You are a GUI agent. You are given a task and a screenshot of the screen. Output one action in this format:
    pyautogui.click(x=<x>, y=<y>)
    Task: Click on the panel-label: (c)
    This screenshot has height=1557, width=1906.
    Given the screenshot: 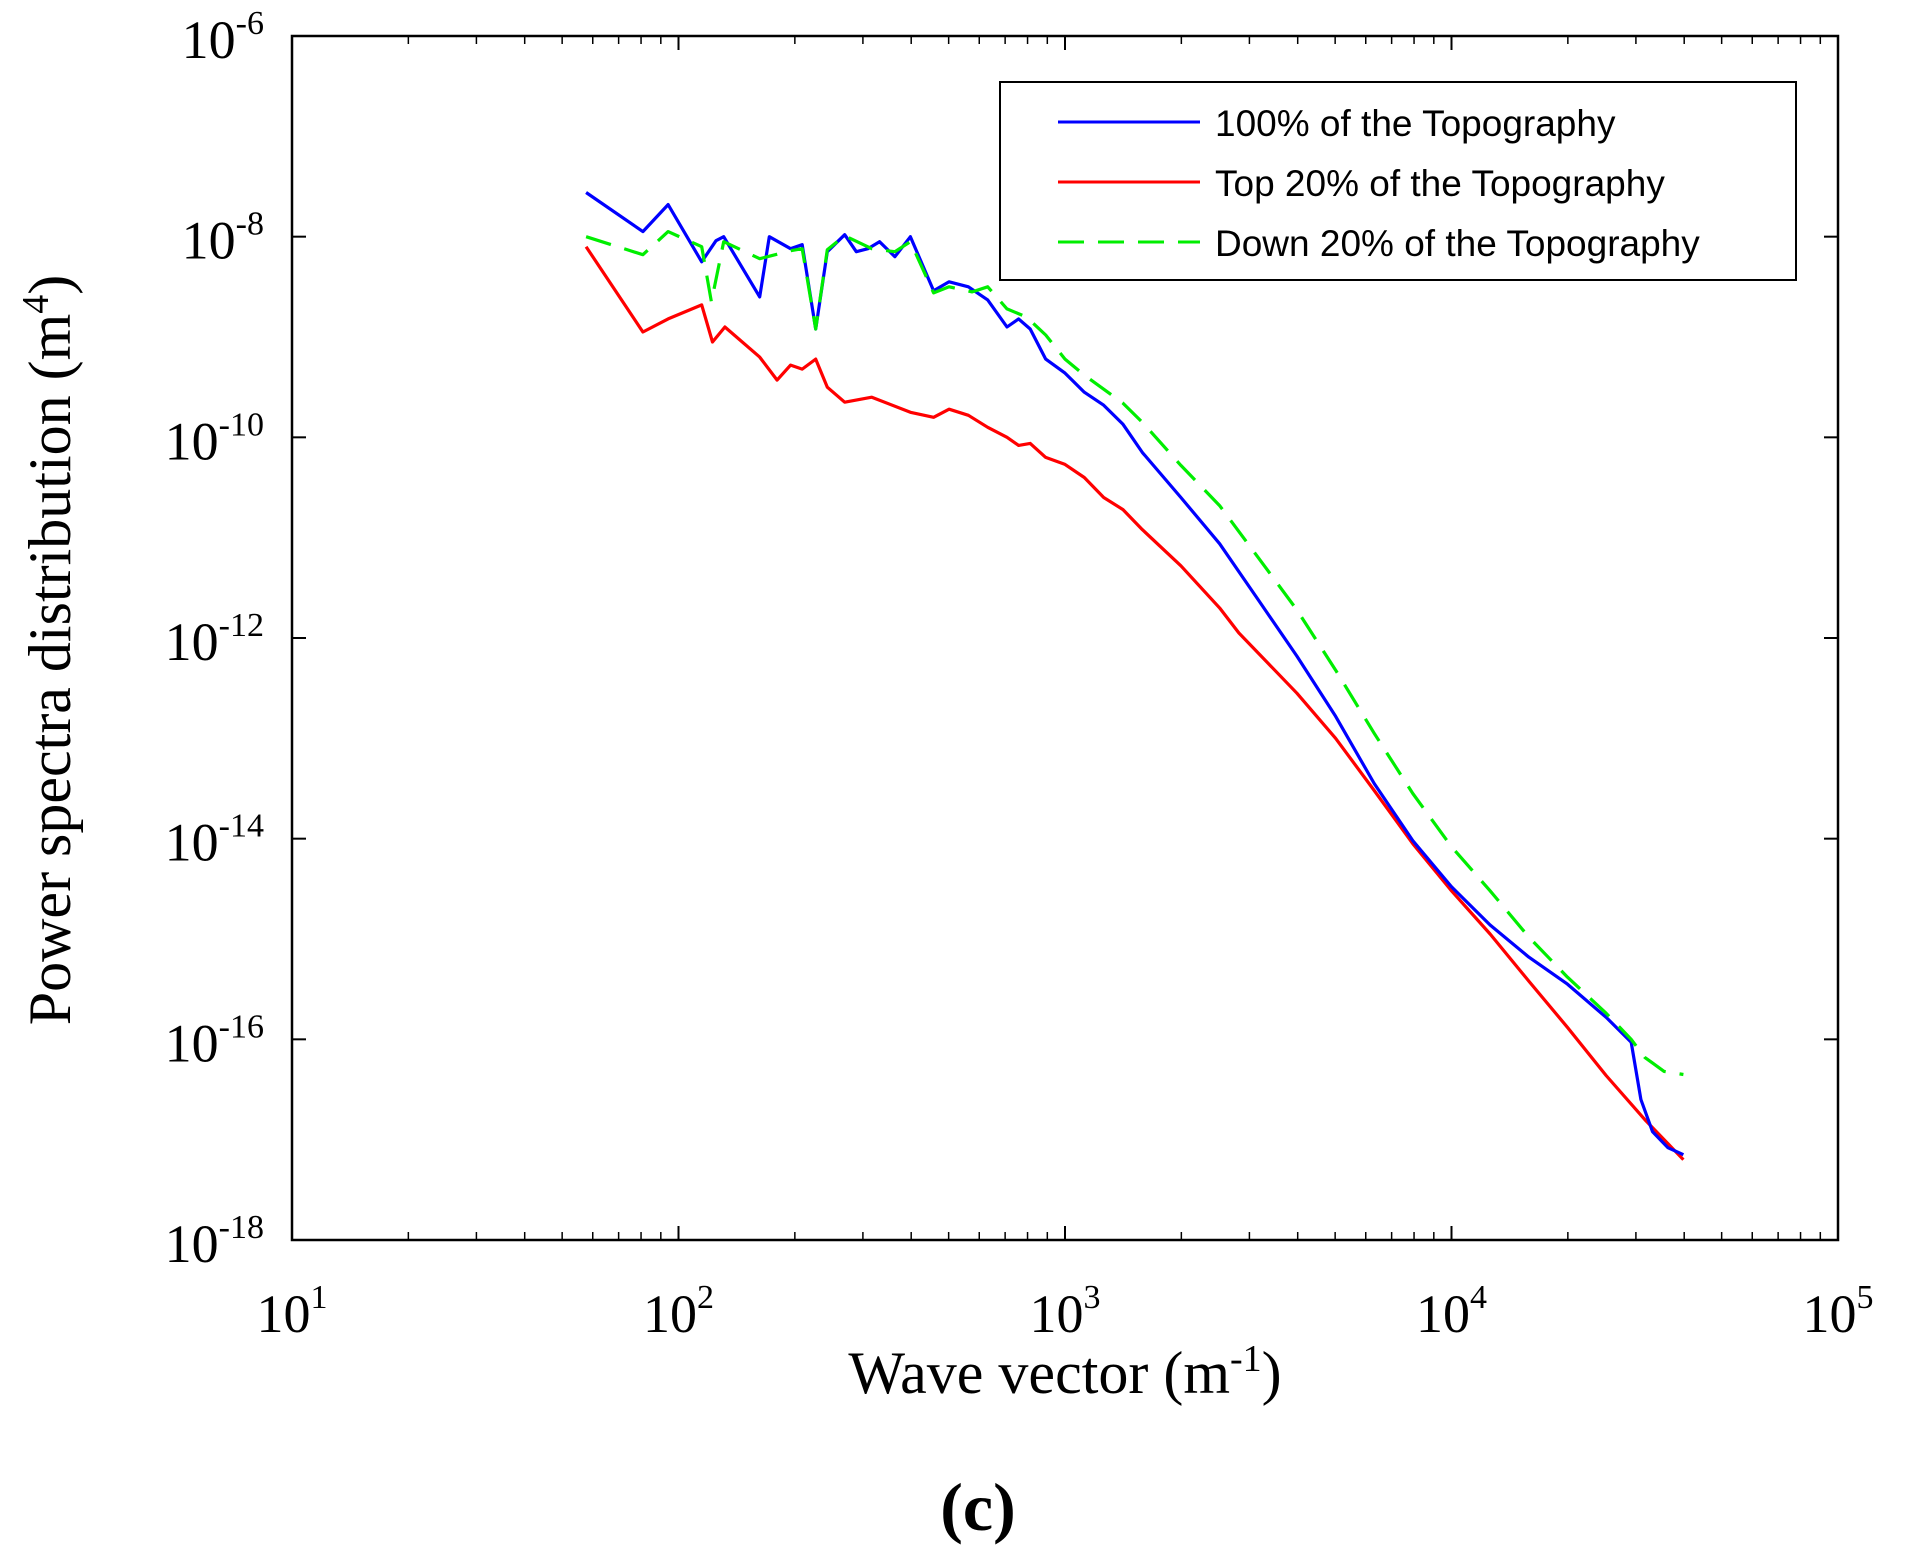 What is the action you would take?
    pyautogui.click(x=977, y=1507)
    